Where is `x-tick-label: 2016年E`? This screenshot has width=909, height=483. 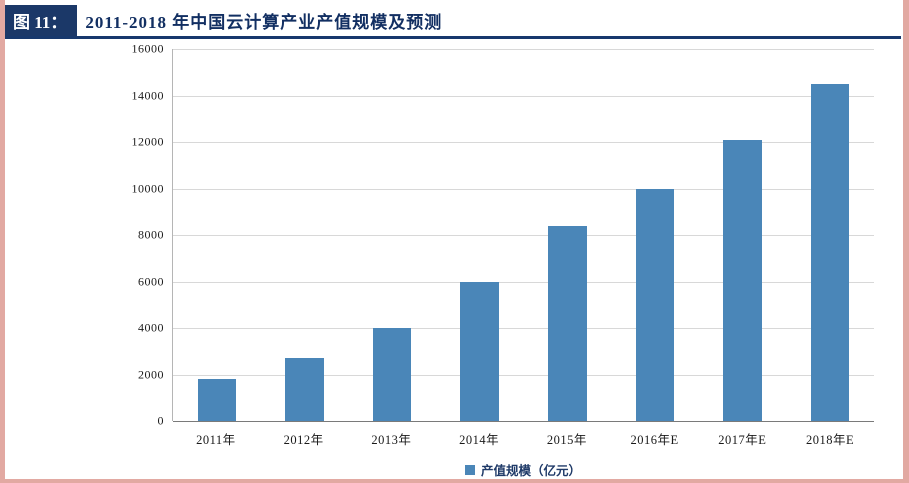
x-tick-label: 2016年E is located at coordinates (654, 440).